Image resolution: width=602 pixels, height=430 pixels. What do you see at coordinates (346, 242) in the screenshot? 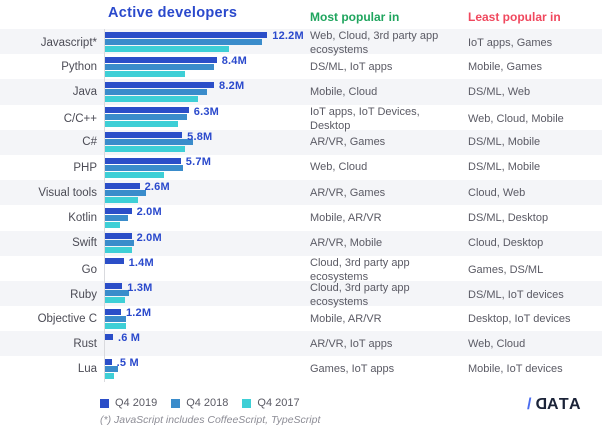
I see `most-popular-cell: AR/VR, Mobile` at bounding box center [346, 242].